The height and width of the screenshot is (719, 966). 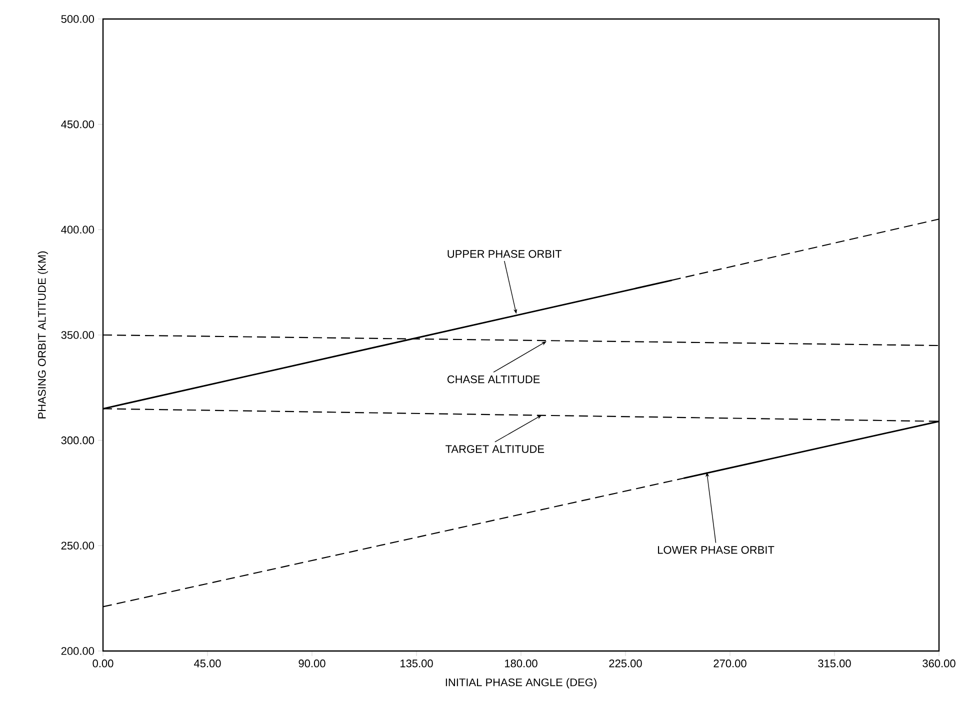 I want to click on y-tick-label: 500.00, so click(x=77, y=19).